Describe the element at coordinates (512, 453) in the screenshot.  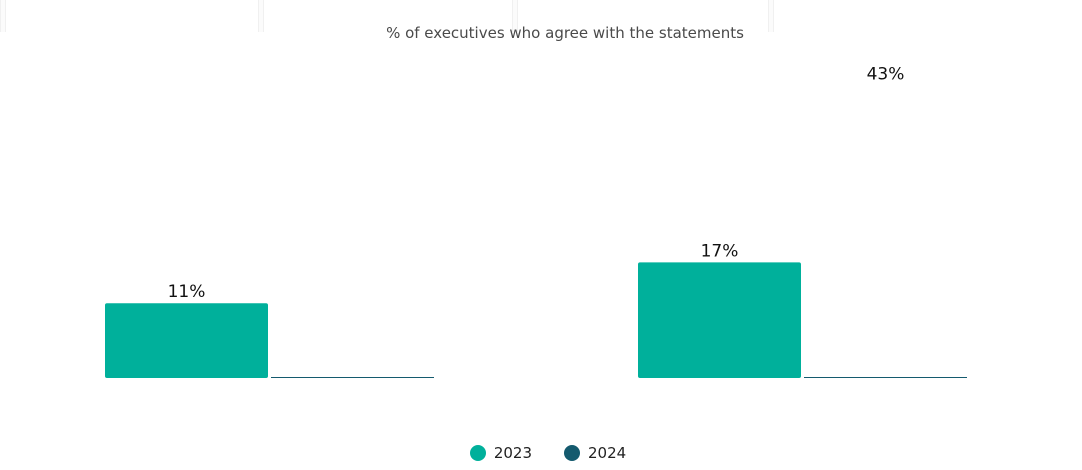
I see `legend-label-2023: 2023` at that location.